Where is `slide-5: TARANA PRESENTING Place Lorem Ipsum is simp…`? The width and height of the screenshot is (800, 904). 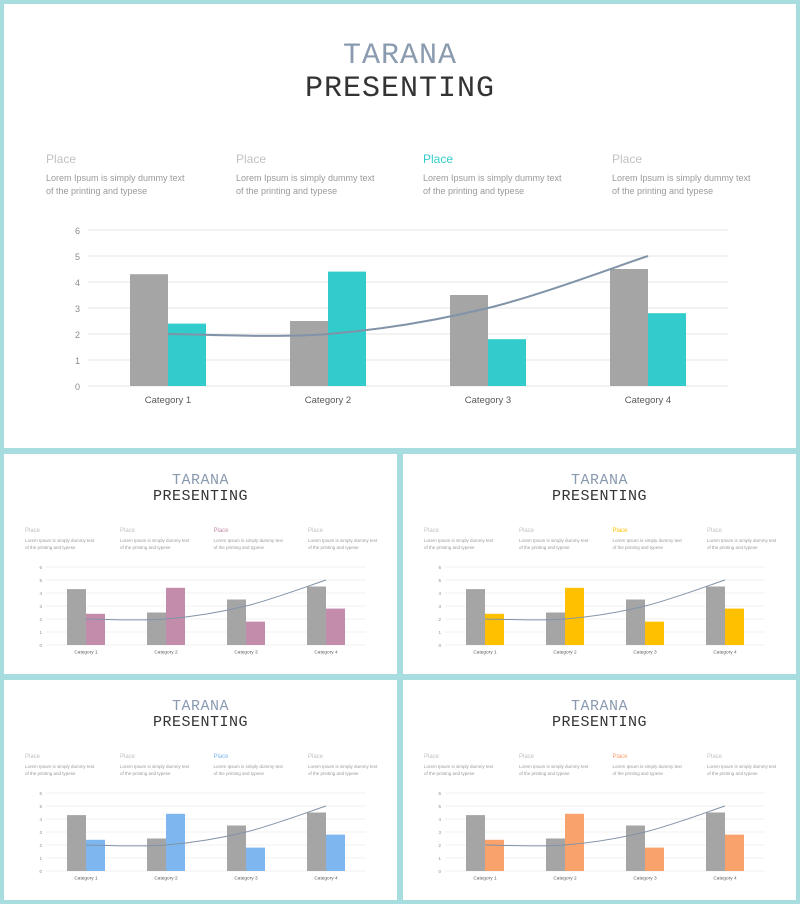 slide-5: TARANA PRESENTING Place Lorem Ipsum is simp… is located at coordinates (599, 790).